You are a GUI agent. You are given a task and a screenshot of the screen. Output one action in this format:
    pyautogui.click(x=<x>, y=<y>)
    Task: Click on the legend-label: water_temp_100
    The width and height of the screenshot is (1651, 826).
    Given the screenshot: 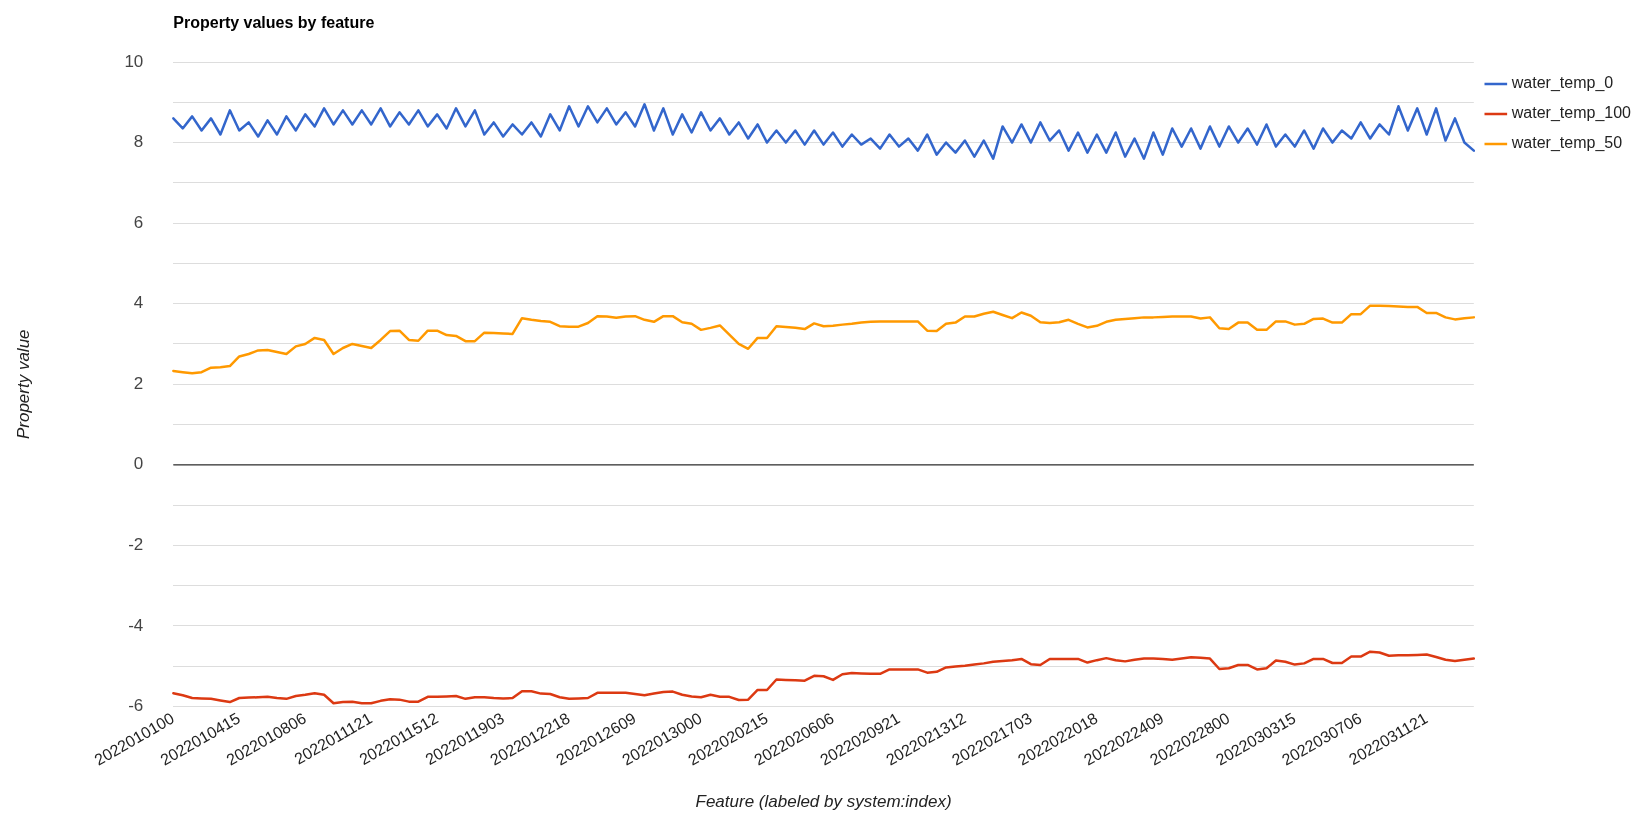 What is the action you would take?
    pyautogui.click(x=1571, y=113)
    